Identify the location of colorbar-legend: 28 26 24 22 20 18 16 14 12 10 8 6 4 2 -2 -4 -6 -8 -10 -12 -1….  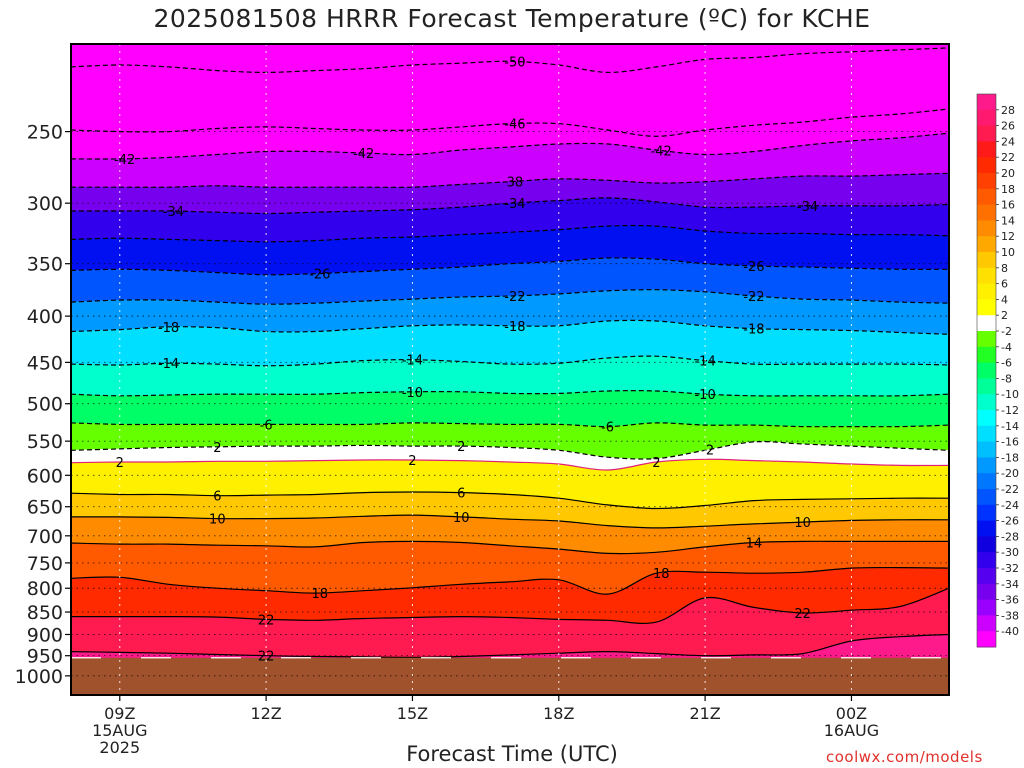
(997, 370).